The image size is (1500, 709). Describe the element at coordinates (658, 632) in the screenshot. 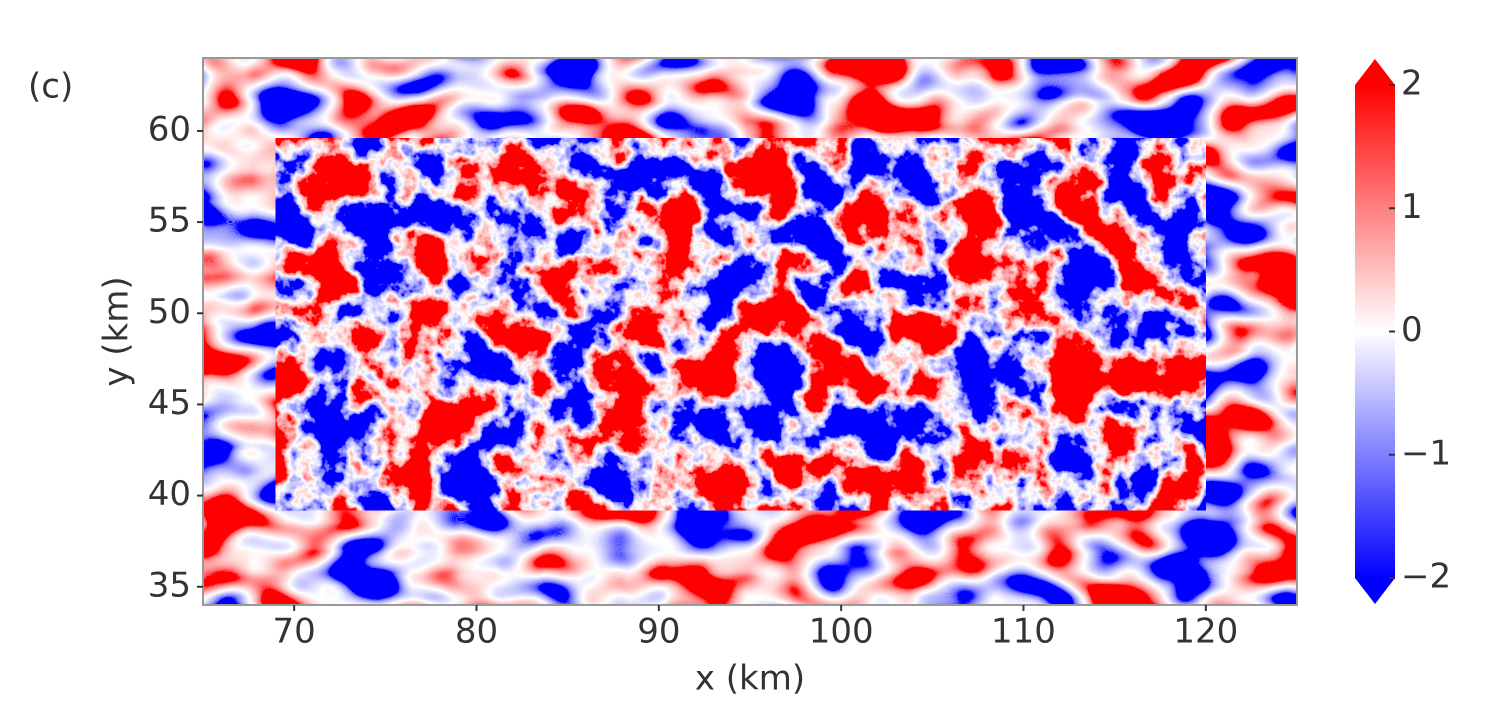

I see `x-tick-label: 90` at that location.